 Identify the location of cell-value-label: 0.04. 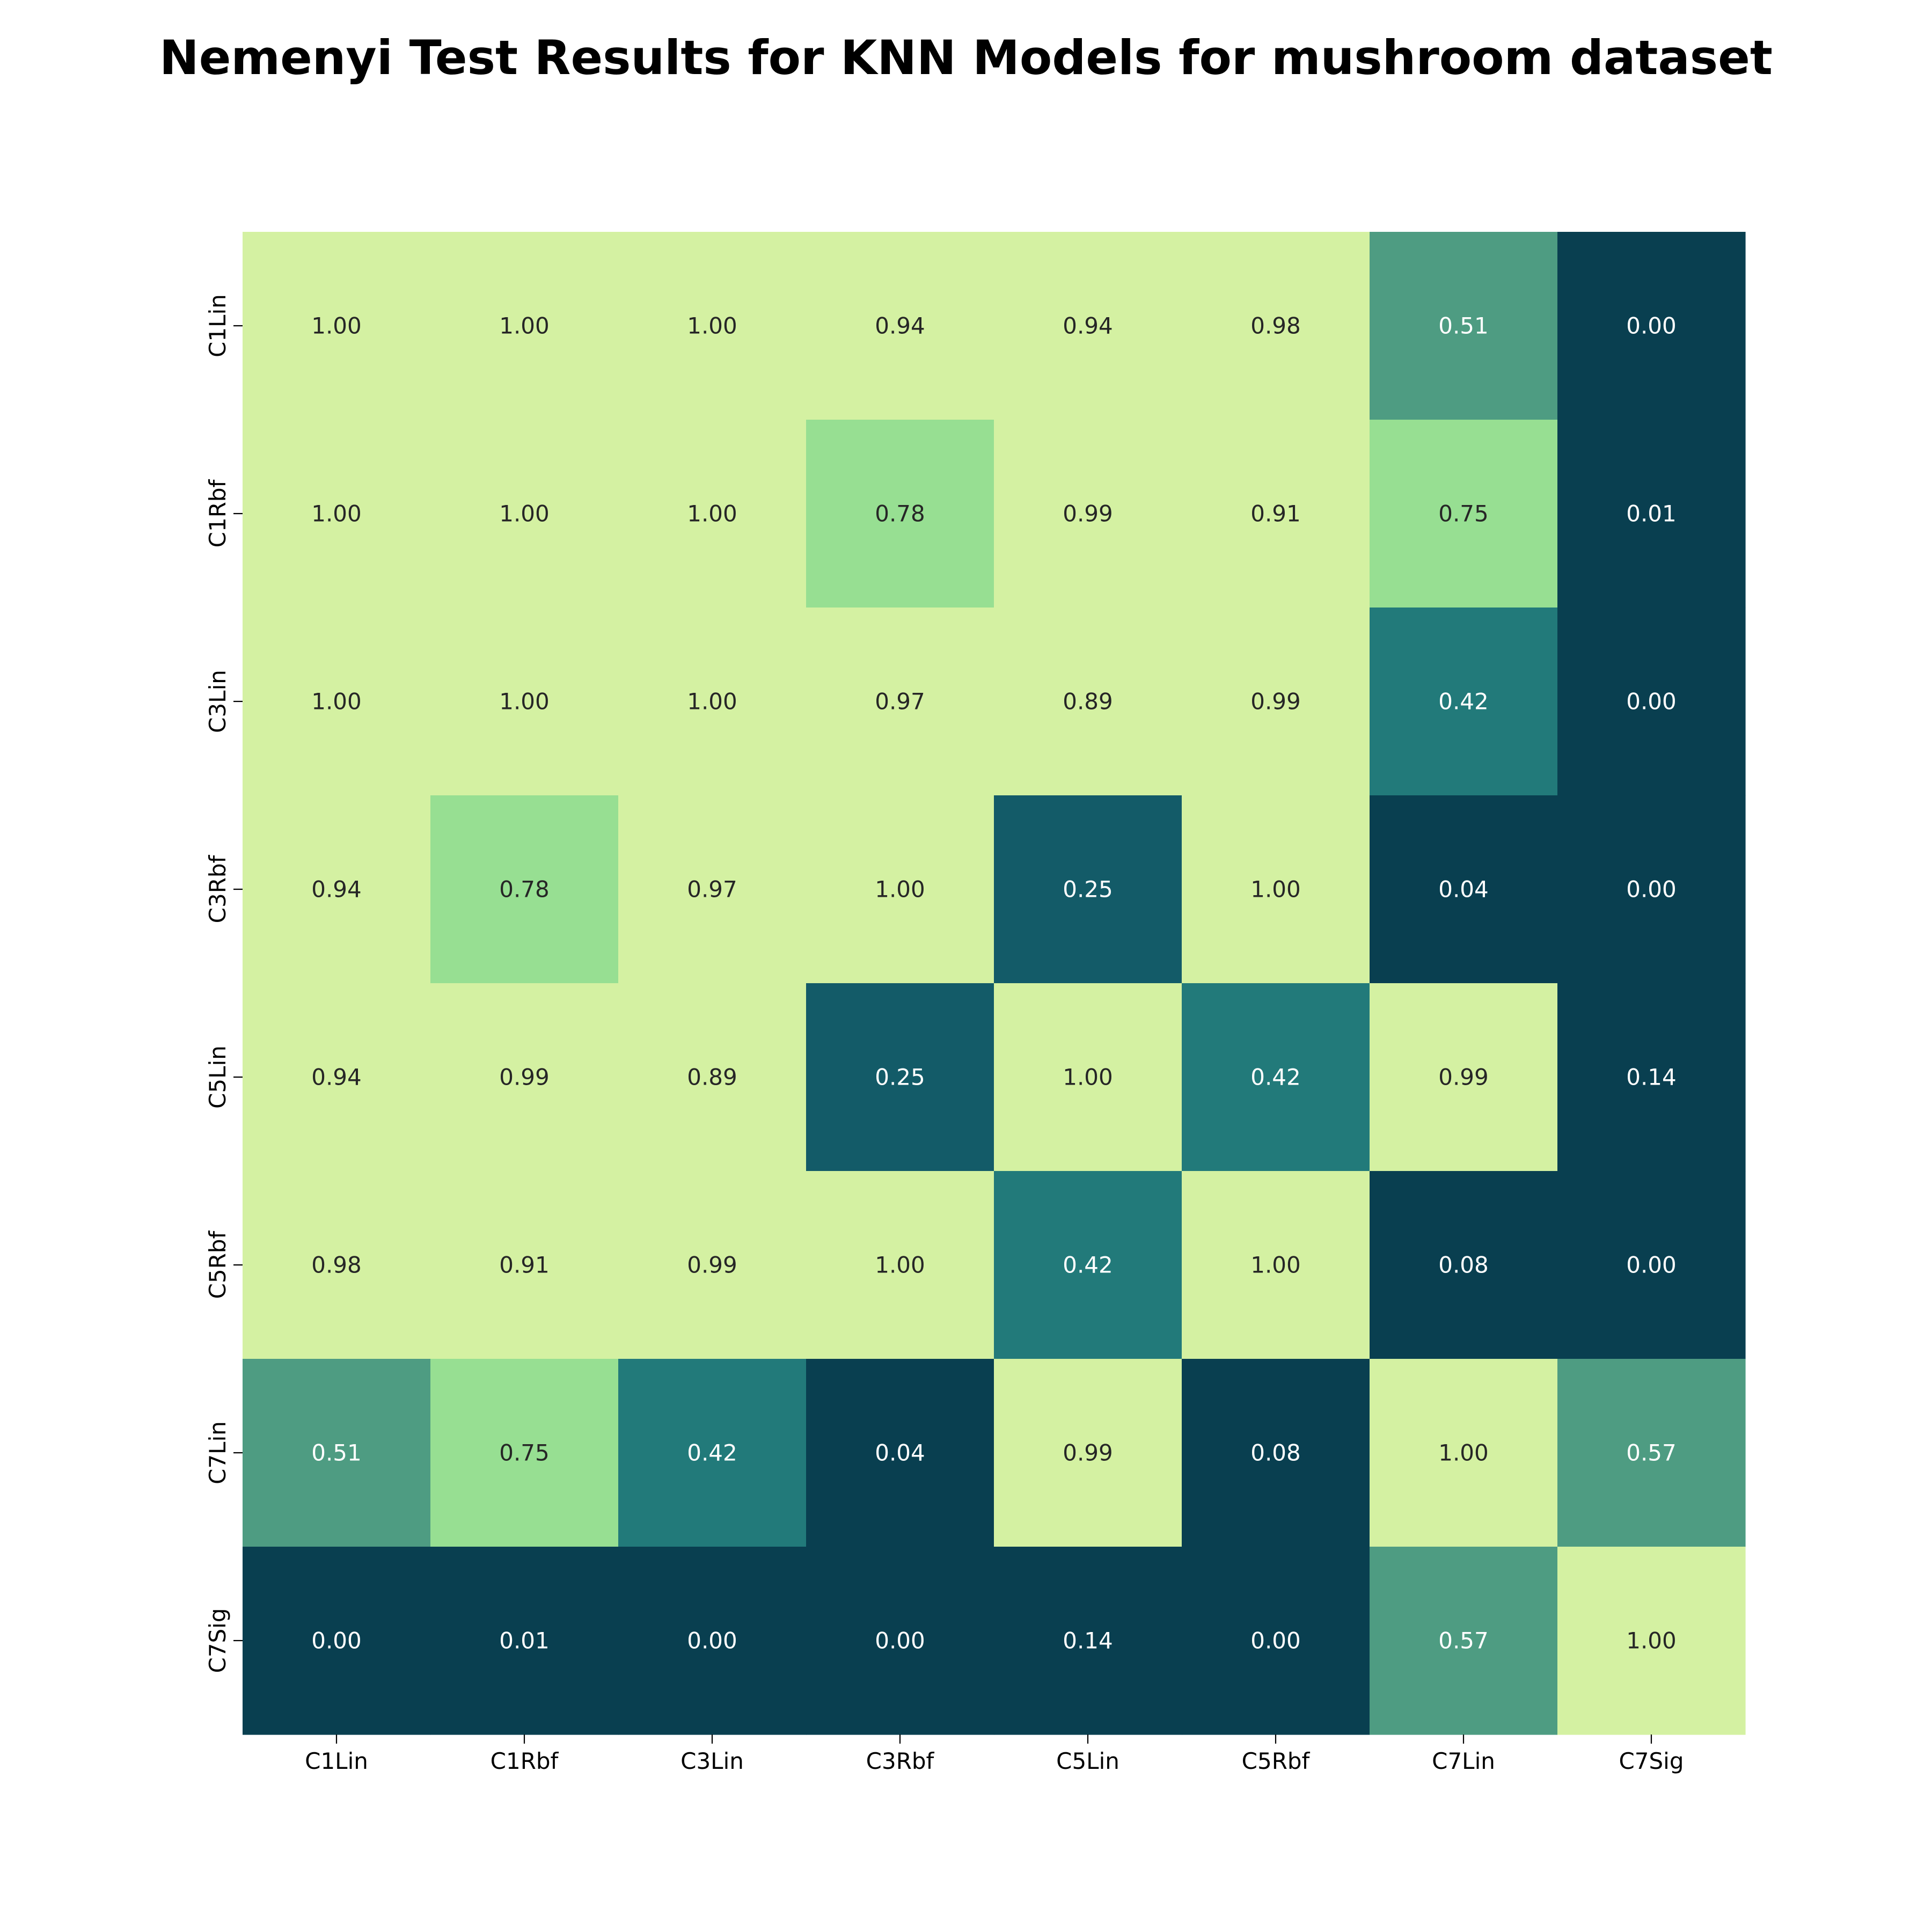
(900, 1453).